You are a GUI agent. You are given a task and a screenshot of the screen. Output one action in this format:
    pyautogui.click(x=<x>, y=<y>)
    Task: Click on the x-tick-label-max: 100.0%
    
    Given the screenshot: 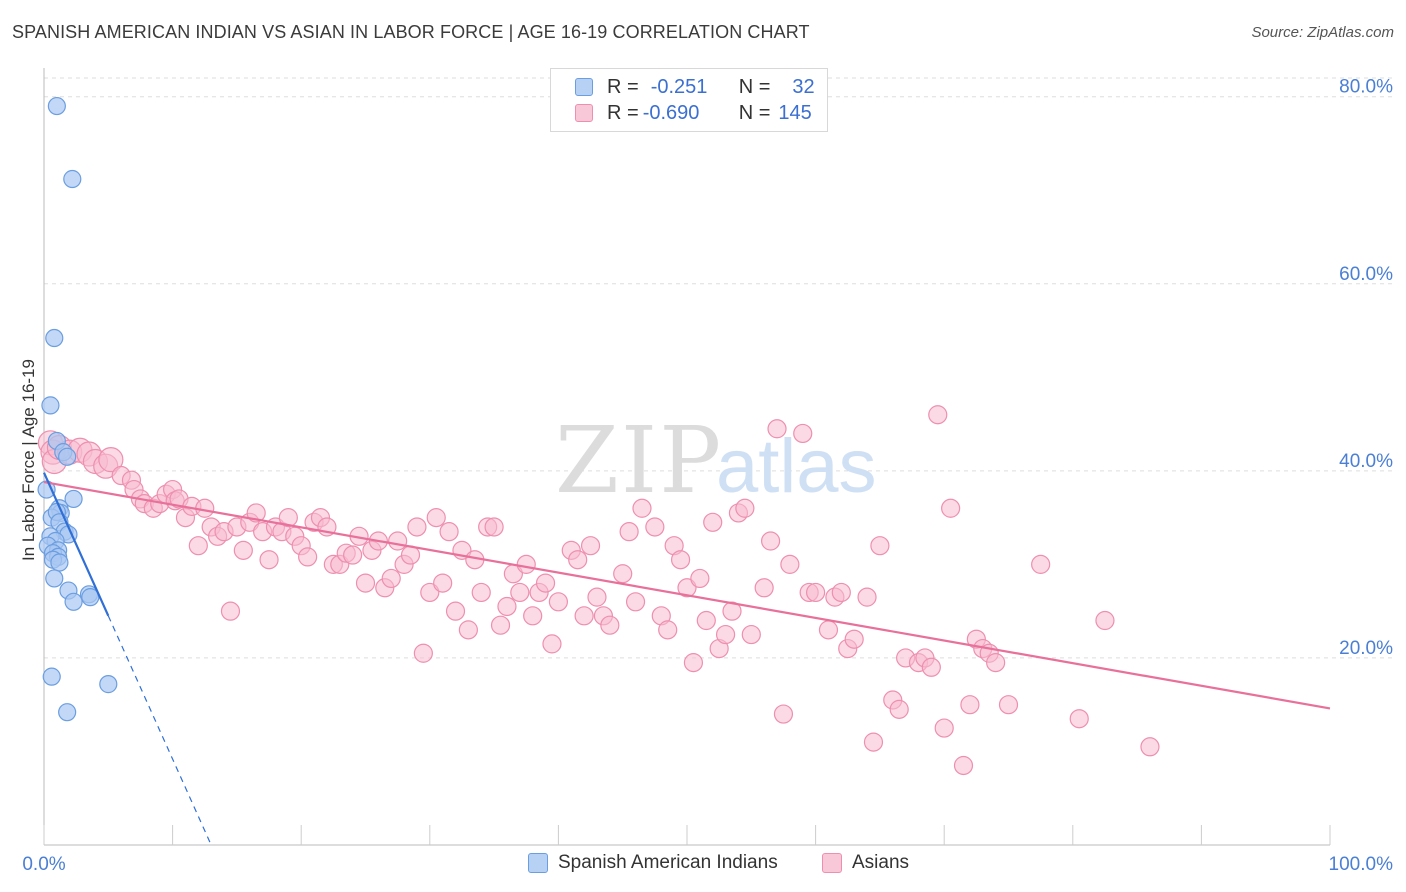 What is the action you would take?
    pyautogui.click(x=1361, y=864)
    